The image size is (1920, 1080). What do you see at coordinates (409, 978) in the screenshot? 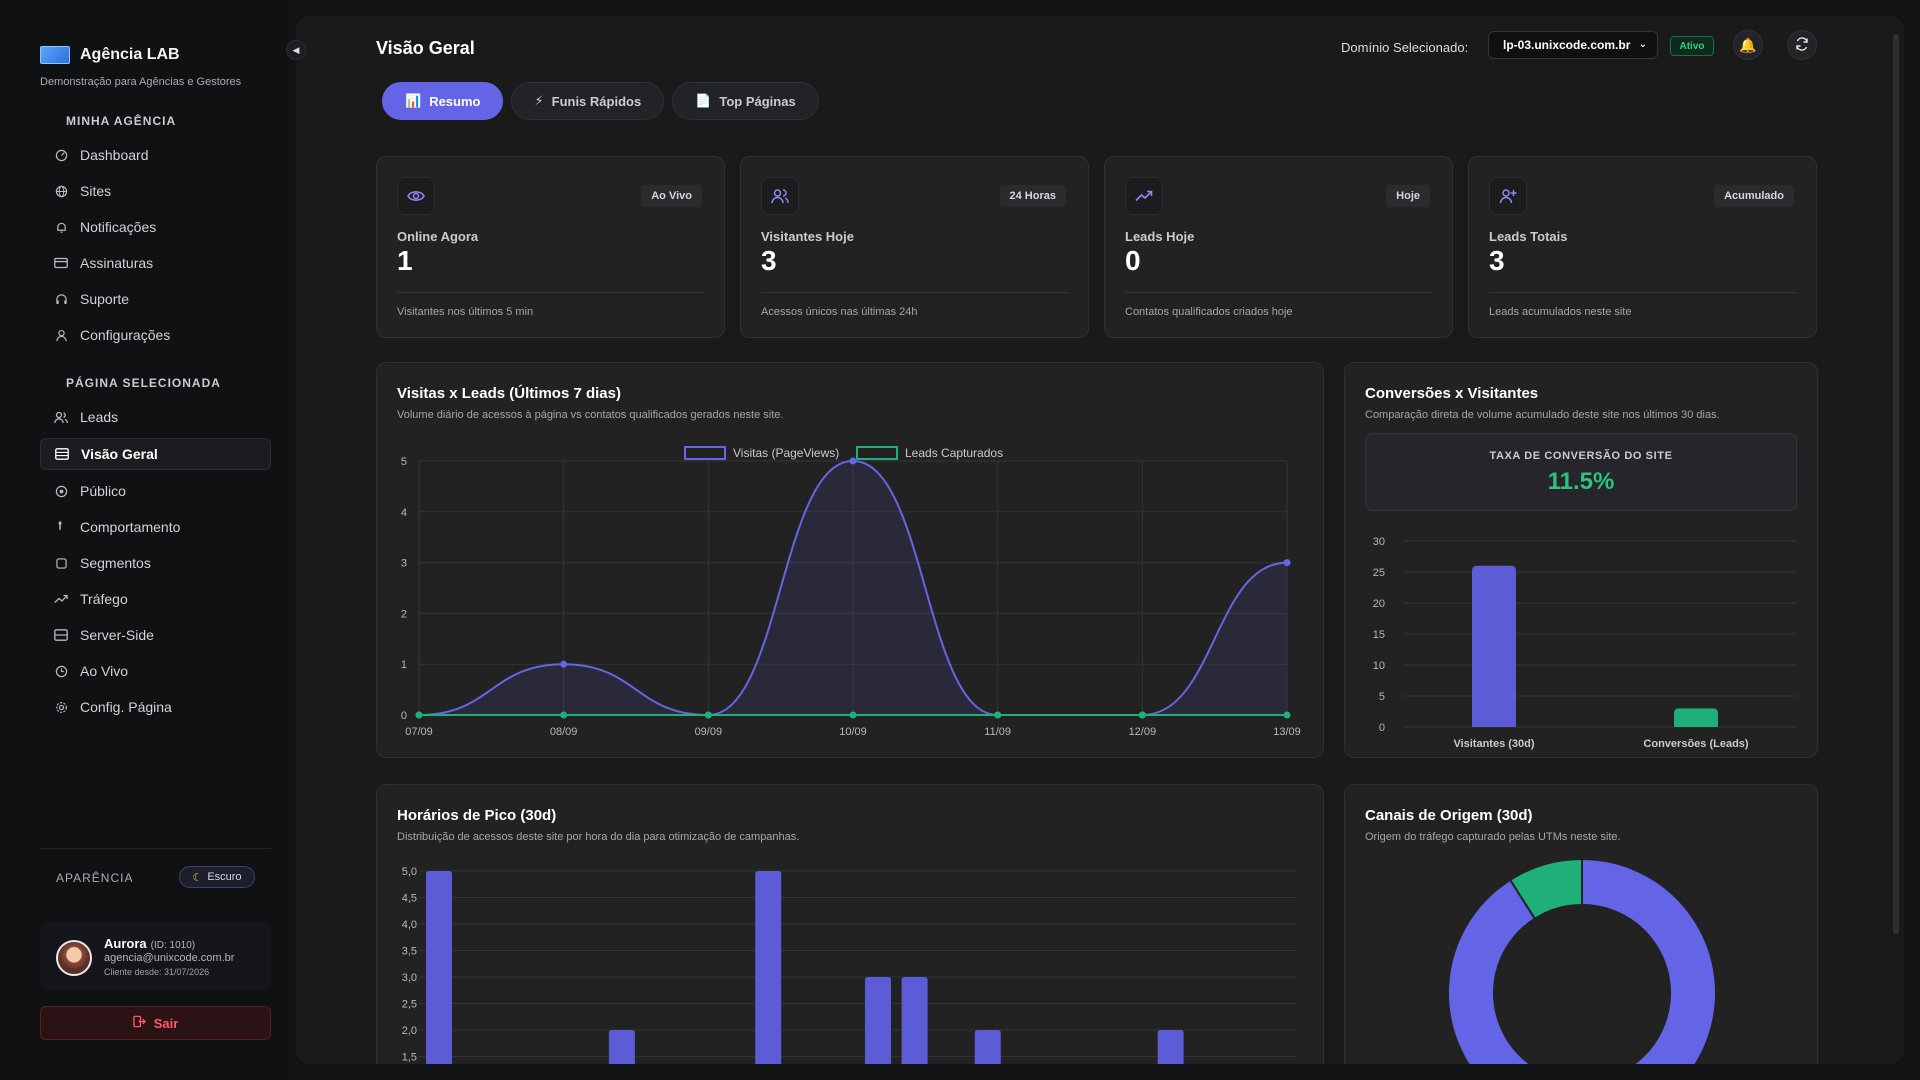
I see `y-tick-label: 3,0` at bounding box center [409, 978].